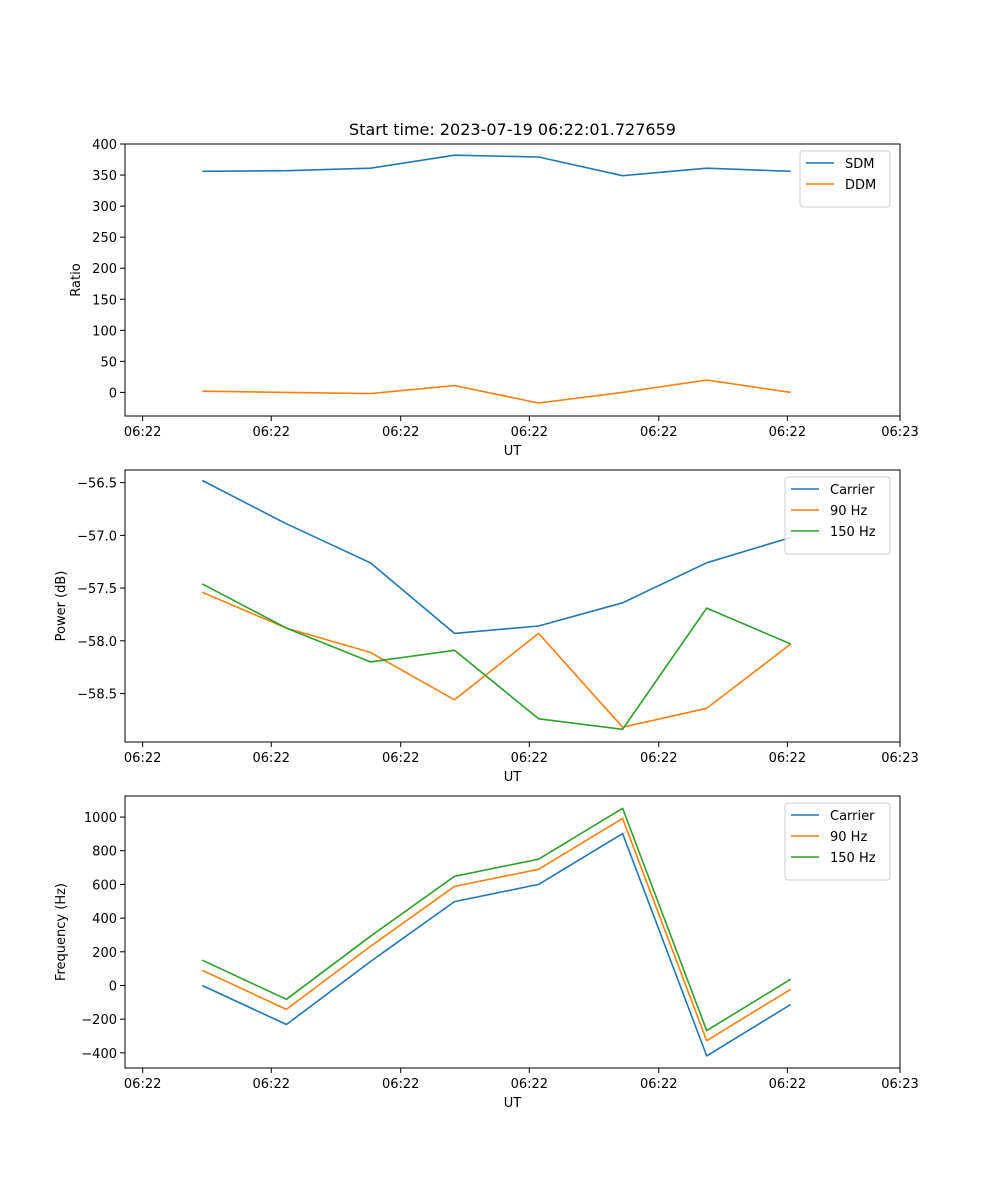 Image resolution: width=1000 pixels, height=1200 pixels. Describe the element at coordinates (859, 164) in the screenshot. I see `legend-label: SDM` at that location.